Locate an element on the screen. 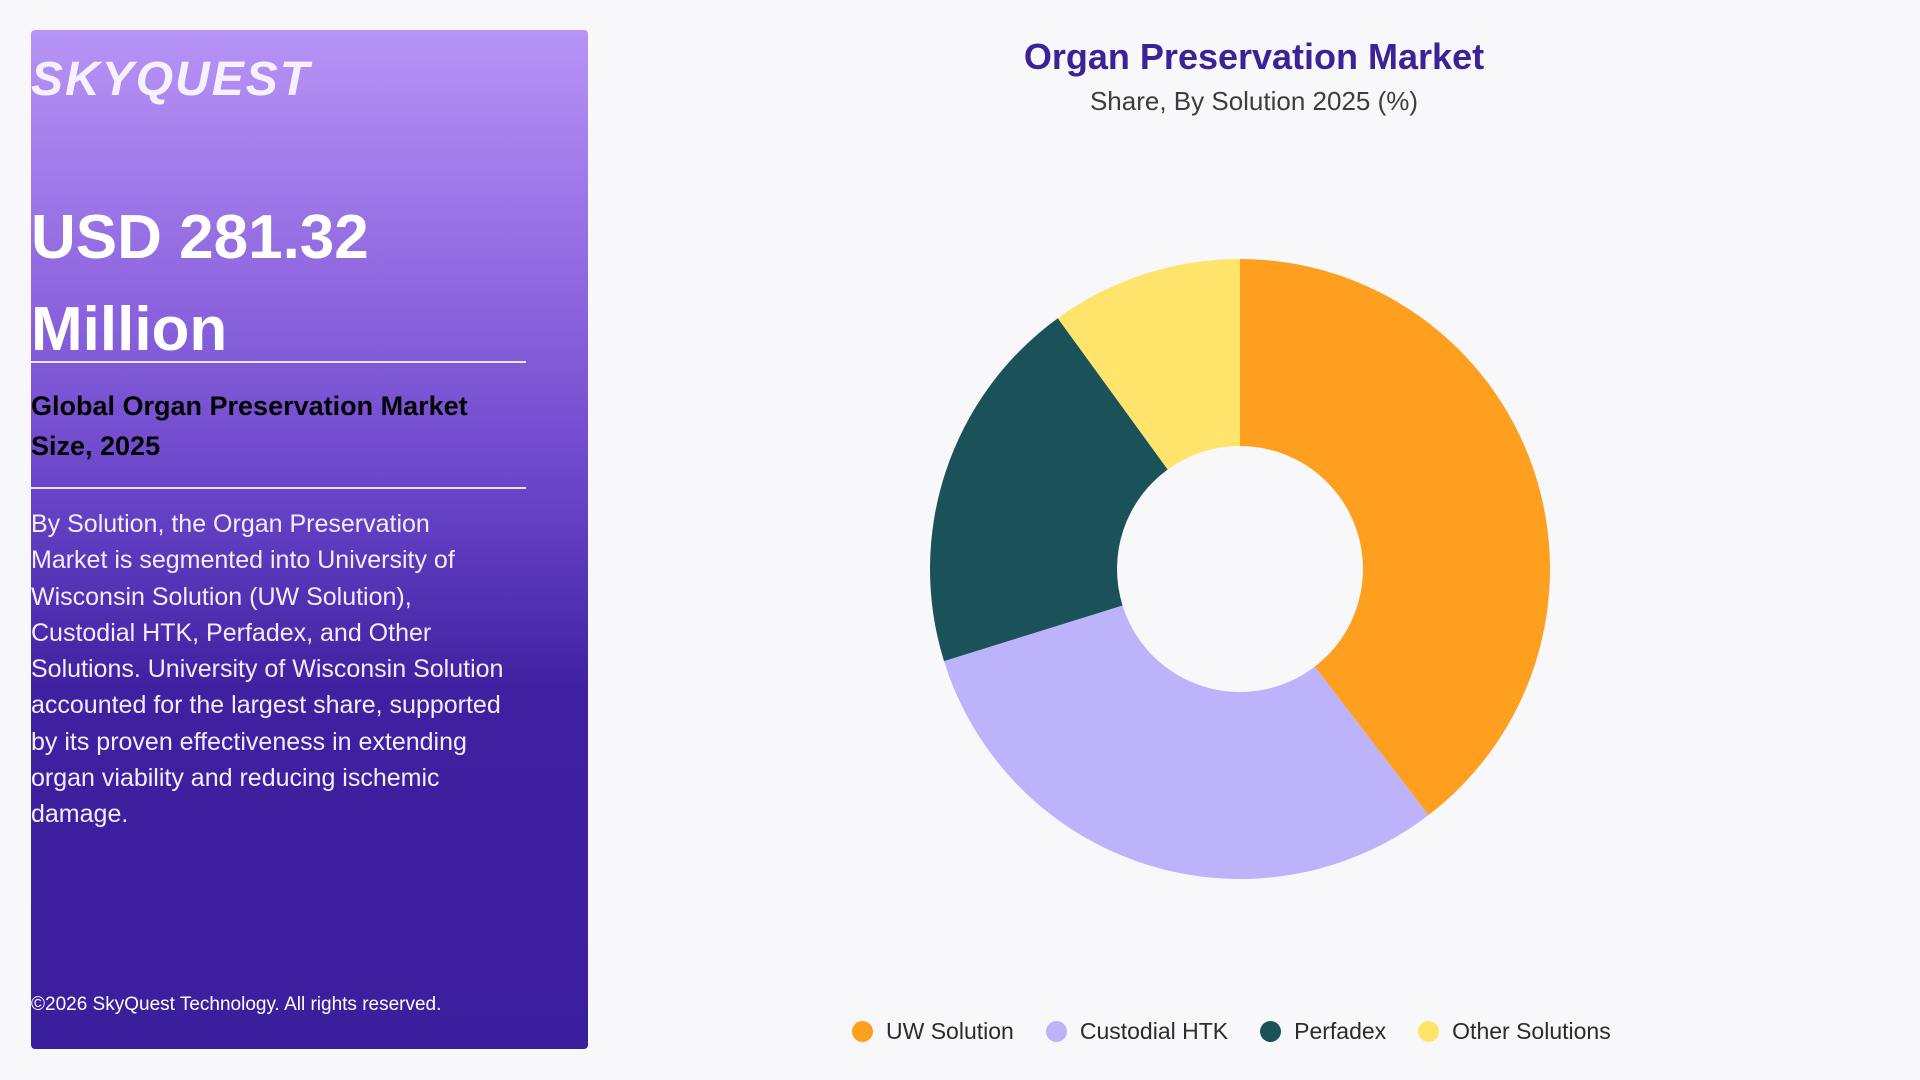  divider-bottom is located at coordinates (278, 488).